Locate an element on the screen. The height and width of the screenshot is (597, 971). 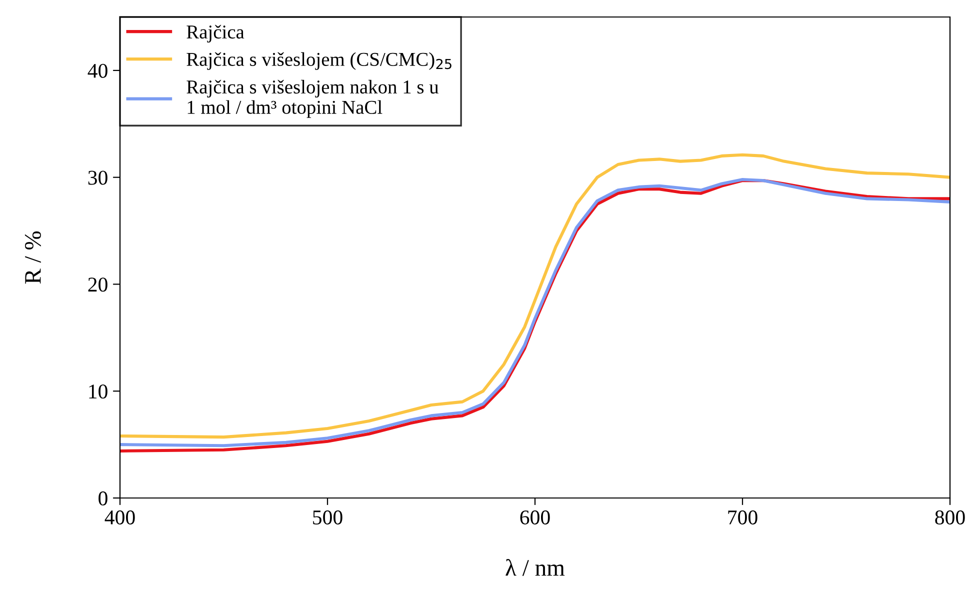
y-tick-label: 30 is located at coordinates (98, 177).